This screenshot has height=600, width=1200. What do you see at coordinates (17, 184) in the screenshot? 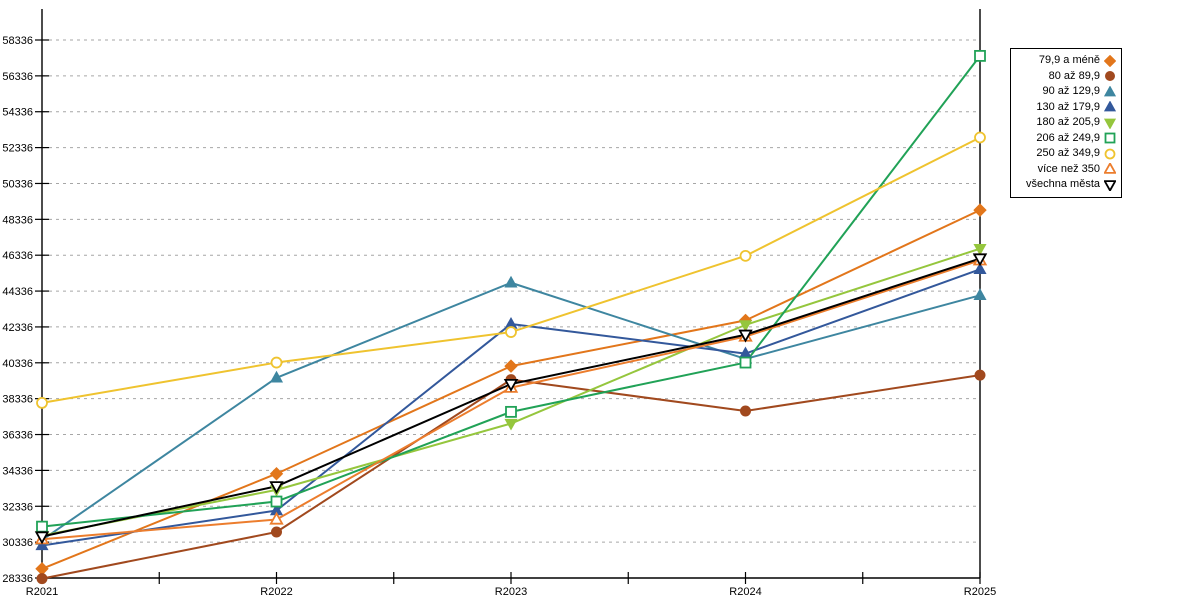
I see `y-axis-tick-label: 50336` at bounding box center [17, 184].